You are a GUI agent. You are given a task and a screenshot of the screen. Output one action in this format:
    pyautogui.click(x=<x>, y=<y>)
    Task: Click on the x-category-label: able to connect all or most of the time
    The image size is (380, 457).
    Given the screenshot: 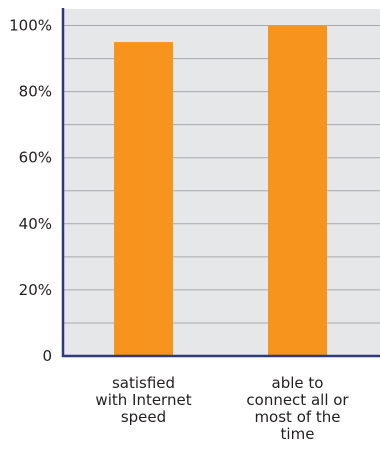 What is the action you would take?
    pyautogui.click(x=297, y=408)
    